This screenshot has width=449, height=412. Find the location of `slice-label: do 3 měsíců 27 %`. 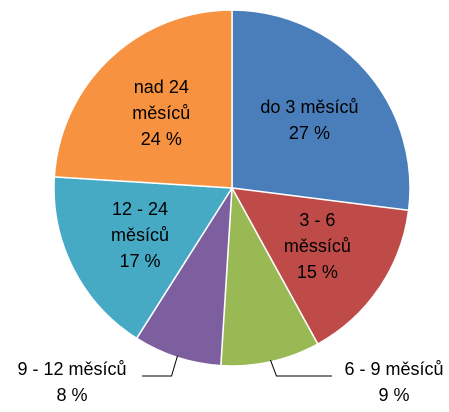

slice-label: do 3 měsíců 27 % is located at coordinates (309, 120).